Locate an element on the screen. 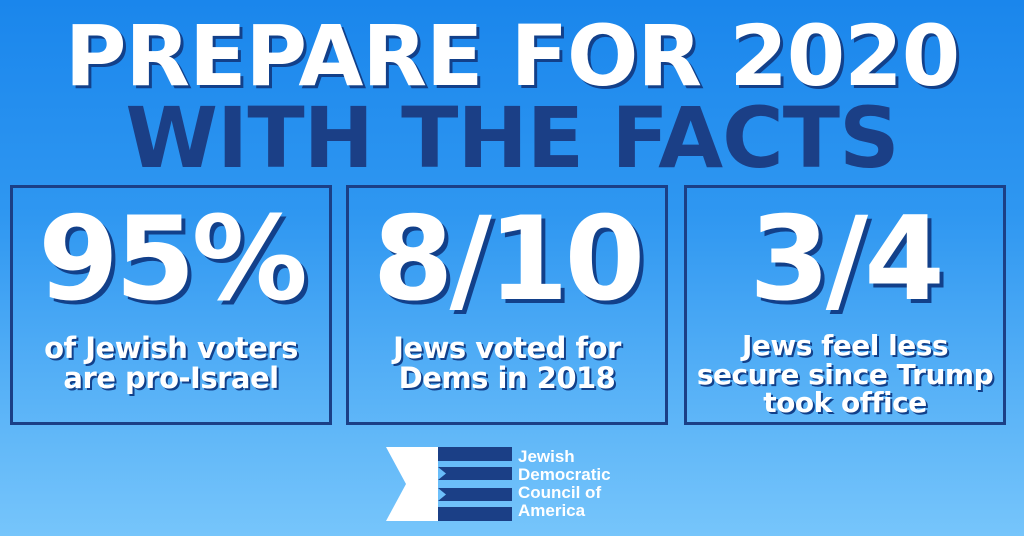 Image resolution: width=1024 pixels, height=536 pixels. jdca-logo-icon is located at coordinates (449, 484).